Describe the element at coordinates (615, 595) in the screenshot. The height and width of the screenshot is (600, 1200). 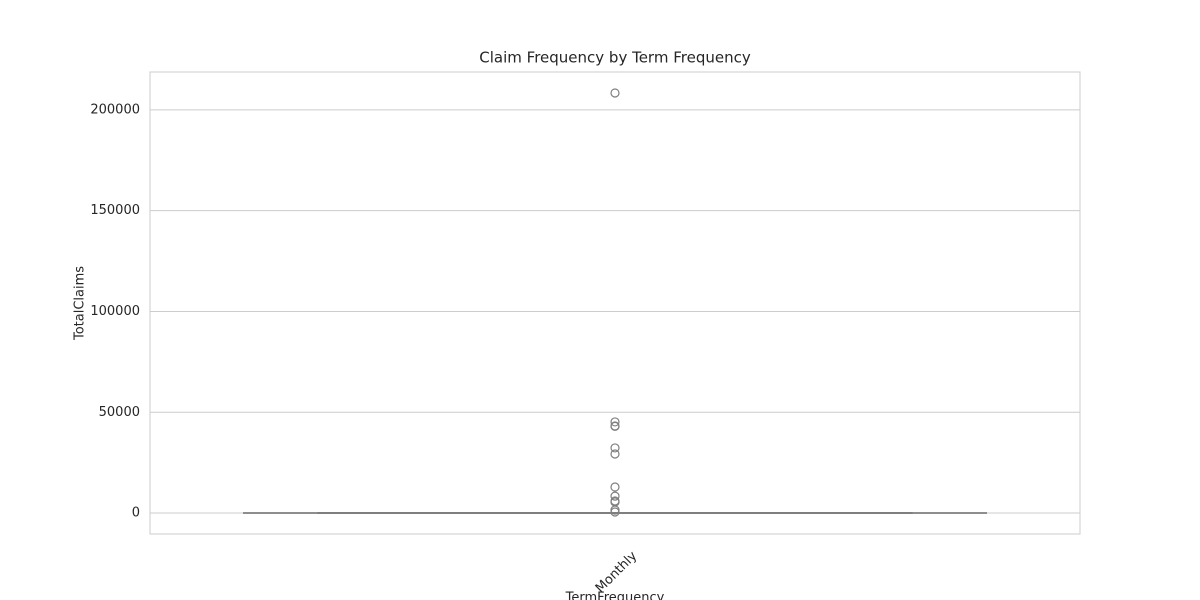
I see `x-axis-label: TermFrequency` at that location.